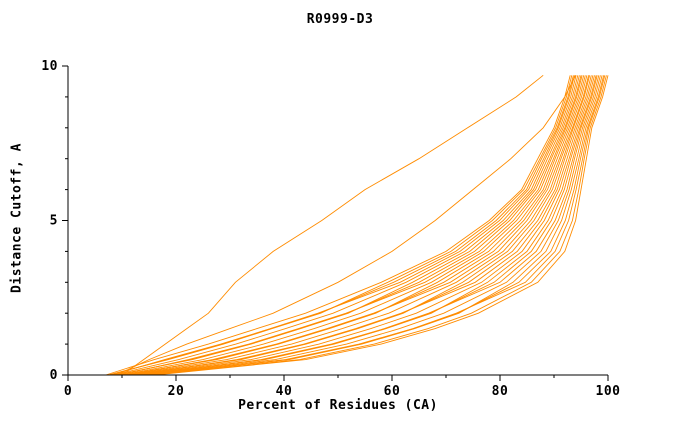 This screenshot has width=680, height=440. I want to click on x-tick-label: 20, so click(176, 391).